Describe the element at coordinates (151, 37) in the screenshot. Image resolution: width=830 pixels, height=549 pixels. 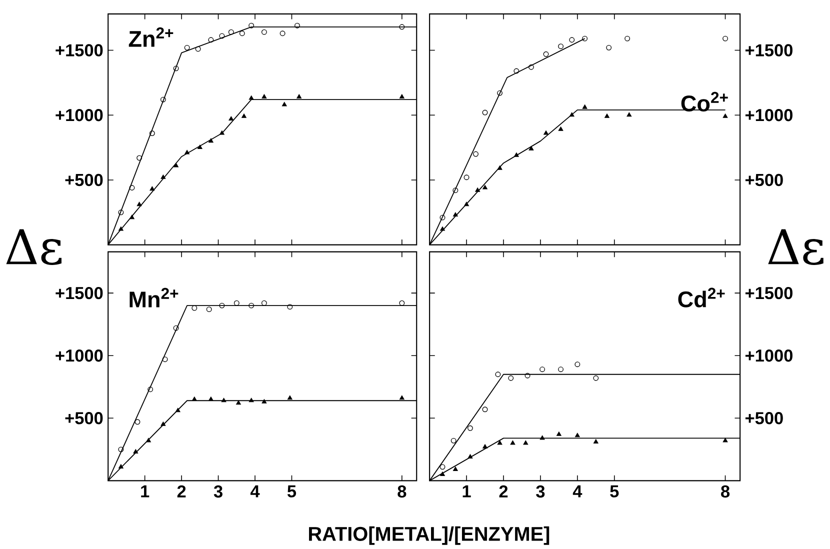
I see `text: Zn$^{2+}$` at that location.